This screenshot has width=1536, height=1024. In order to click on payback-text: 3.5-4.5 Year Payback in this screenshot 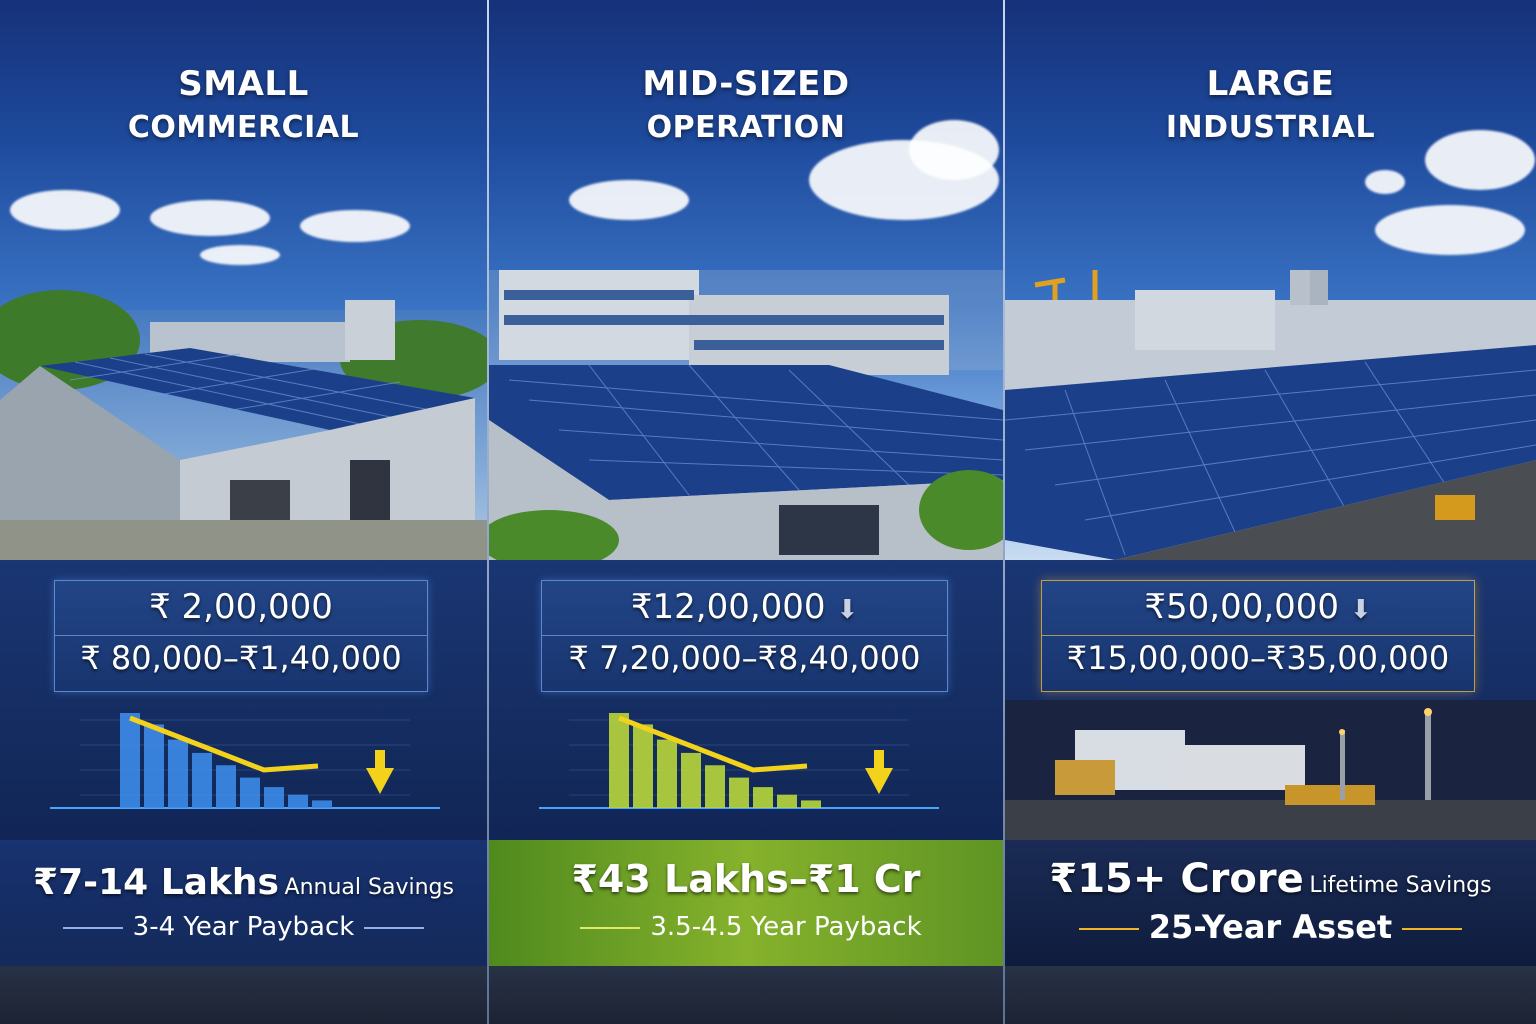, I will do `click(786, 927)`.